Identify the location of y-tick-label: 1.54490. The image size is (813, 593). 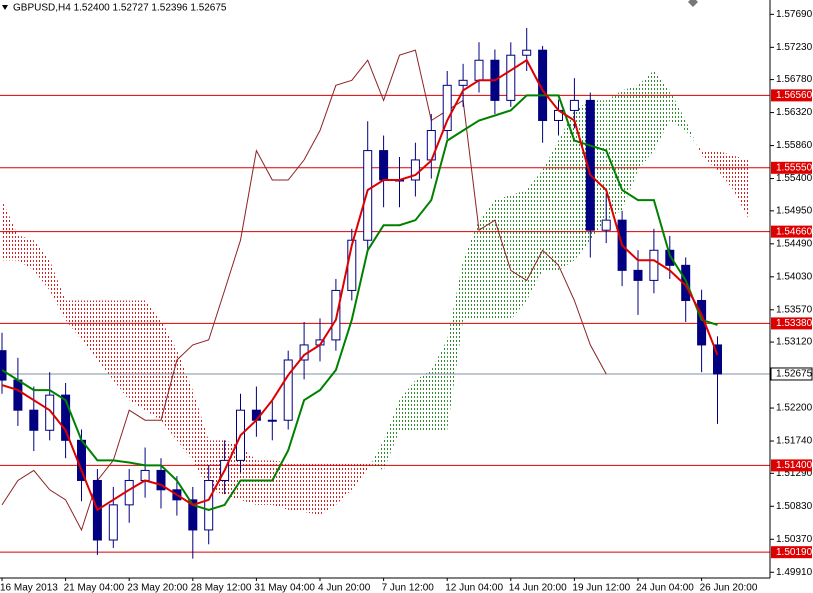
(794, 243).